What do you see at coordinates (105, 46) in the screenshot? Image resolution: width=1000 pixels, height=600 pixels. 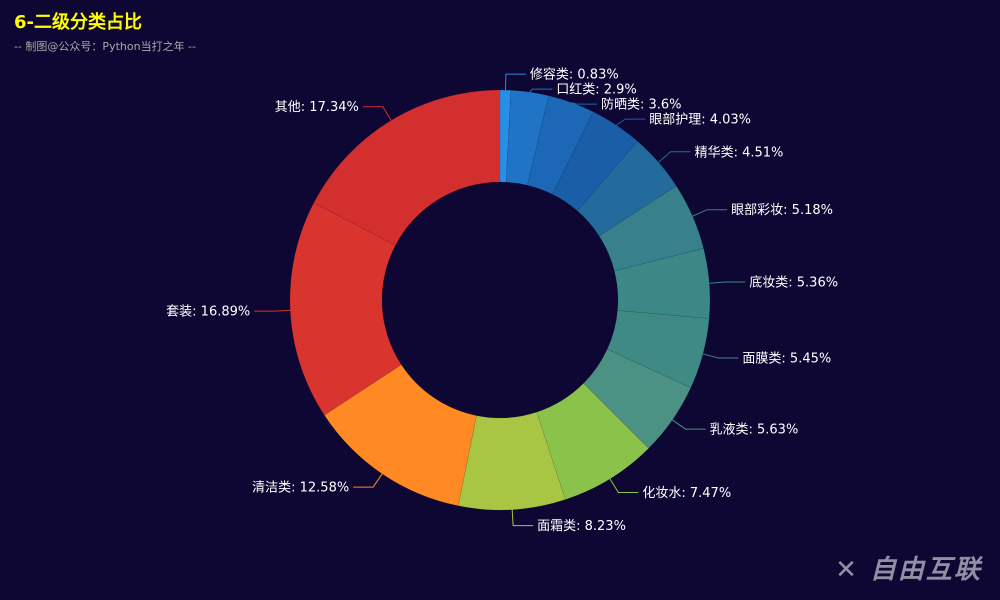 I see `chart-subtitle: -- 制图@公众号：Python当打之年 --` at bounding box center [105, 46].